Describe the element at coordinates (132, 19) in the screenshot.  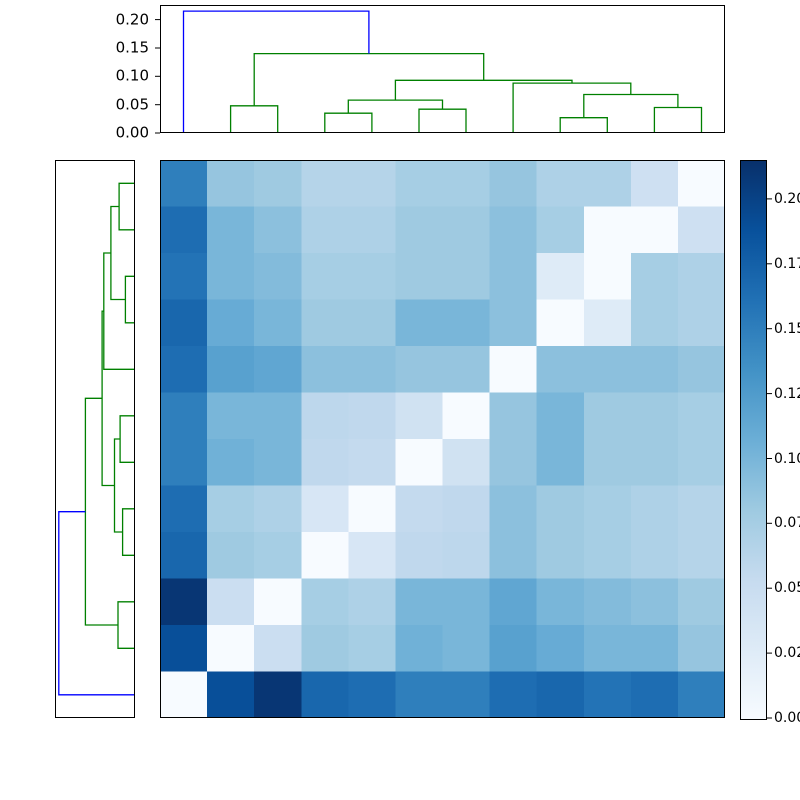
I see `dendrogram-axis-tick-label: 0.20` at that location.